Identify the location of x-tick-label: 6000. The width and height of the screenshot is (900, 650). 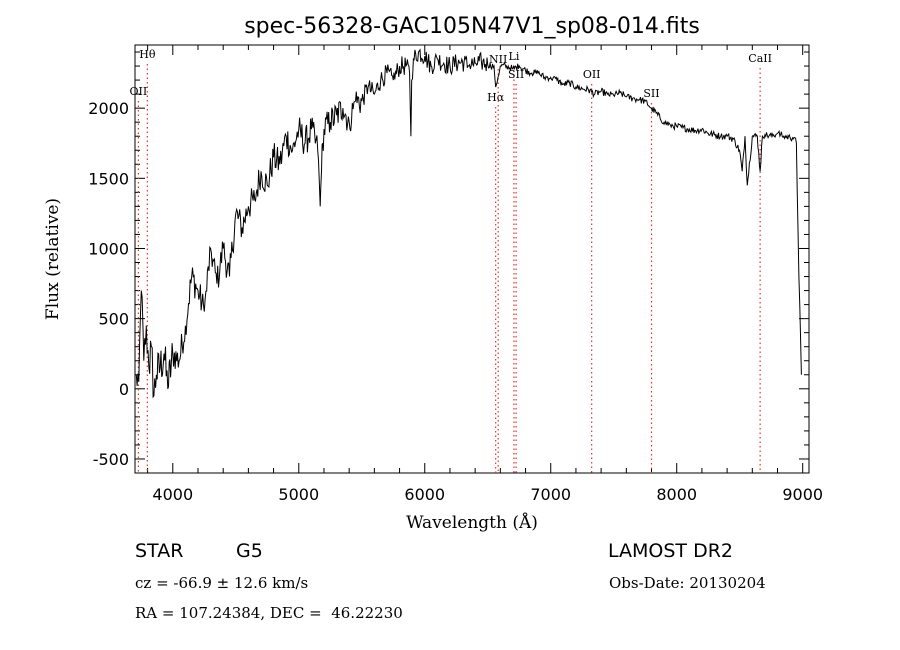
(424, 494).